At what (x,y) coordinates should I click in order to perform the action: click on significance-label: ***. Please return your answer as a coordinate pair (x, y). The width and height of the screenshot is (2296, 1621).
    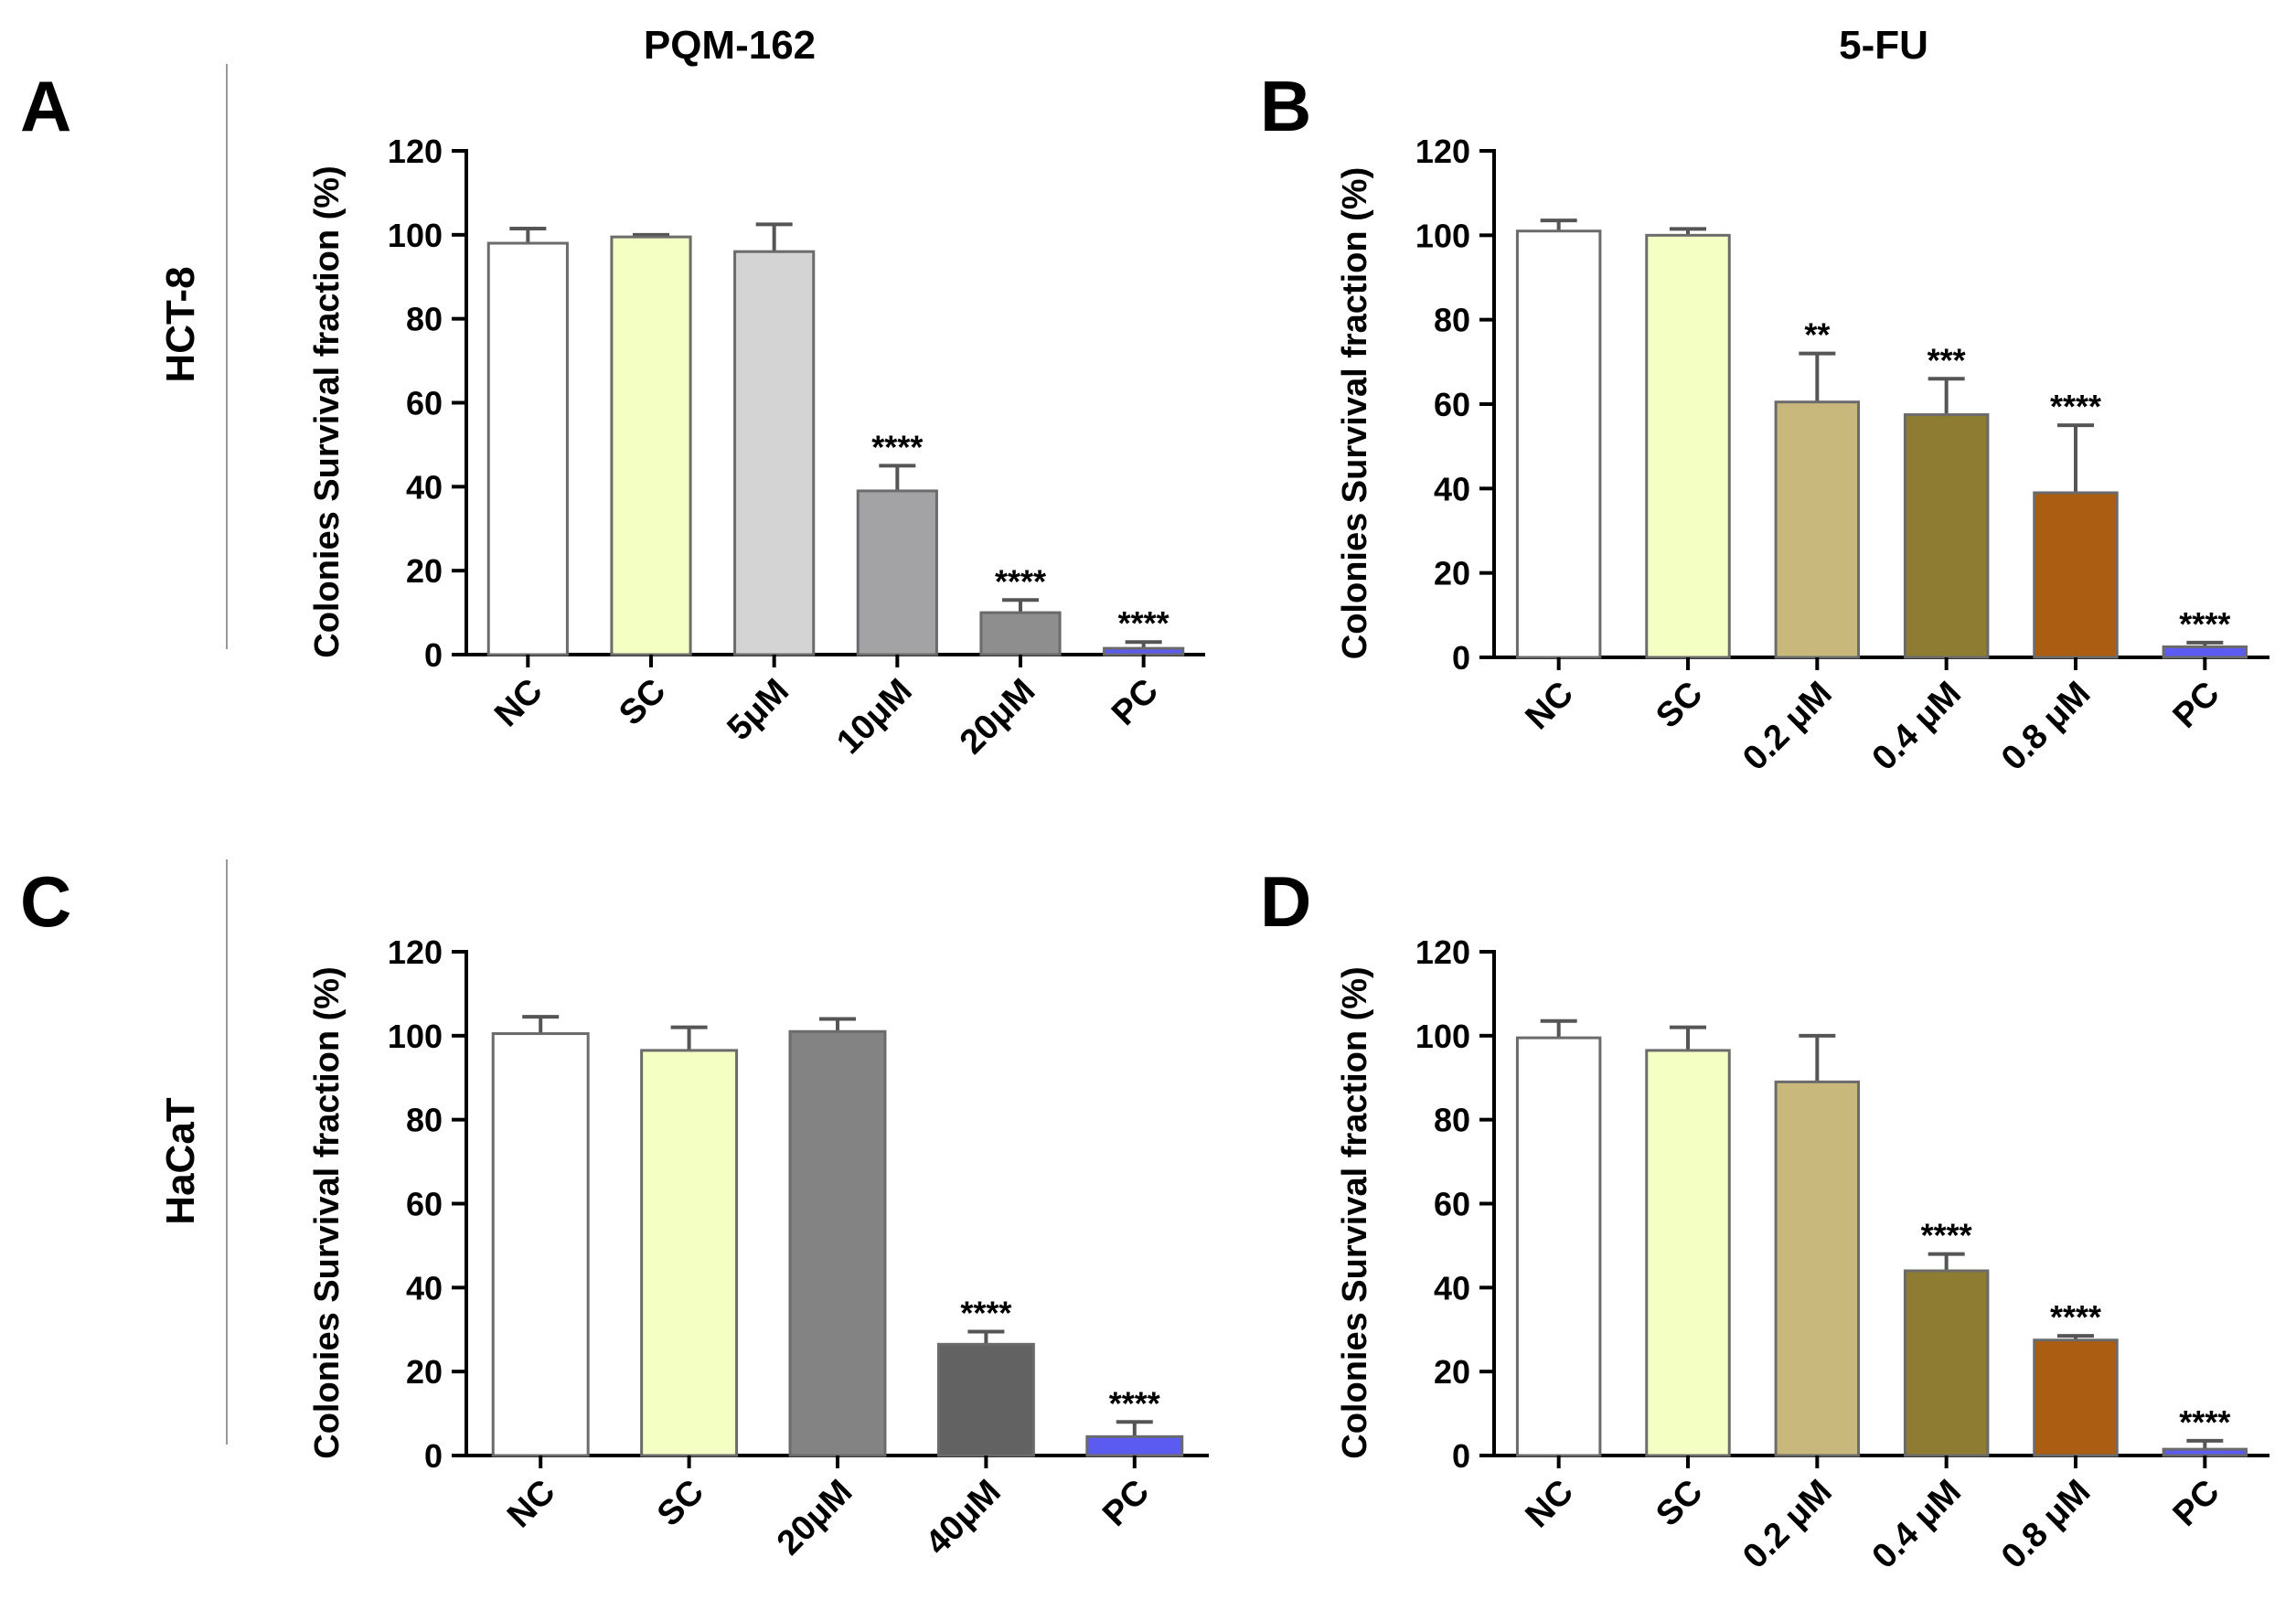
    Looking at the image, I should click on (1947, 360).